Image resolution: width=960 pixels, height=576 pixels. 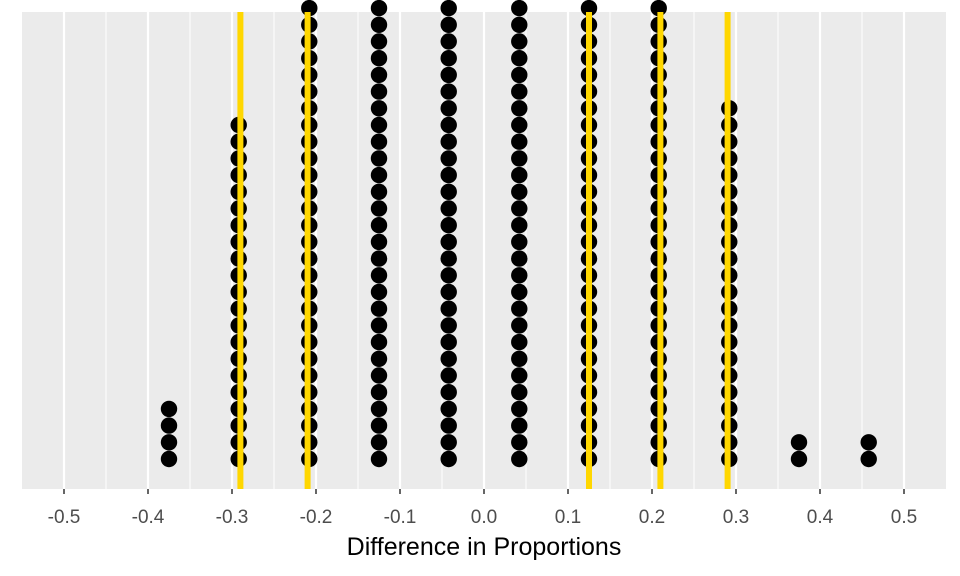 I want to click on x-tick-label: -0.2, so click(x=316, y=517).